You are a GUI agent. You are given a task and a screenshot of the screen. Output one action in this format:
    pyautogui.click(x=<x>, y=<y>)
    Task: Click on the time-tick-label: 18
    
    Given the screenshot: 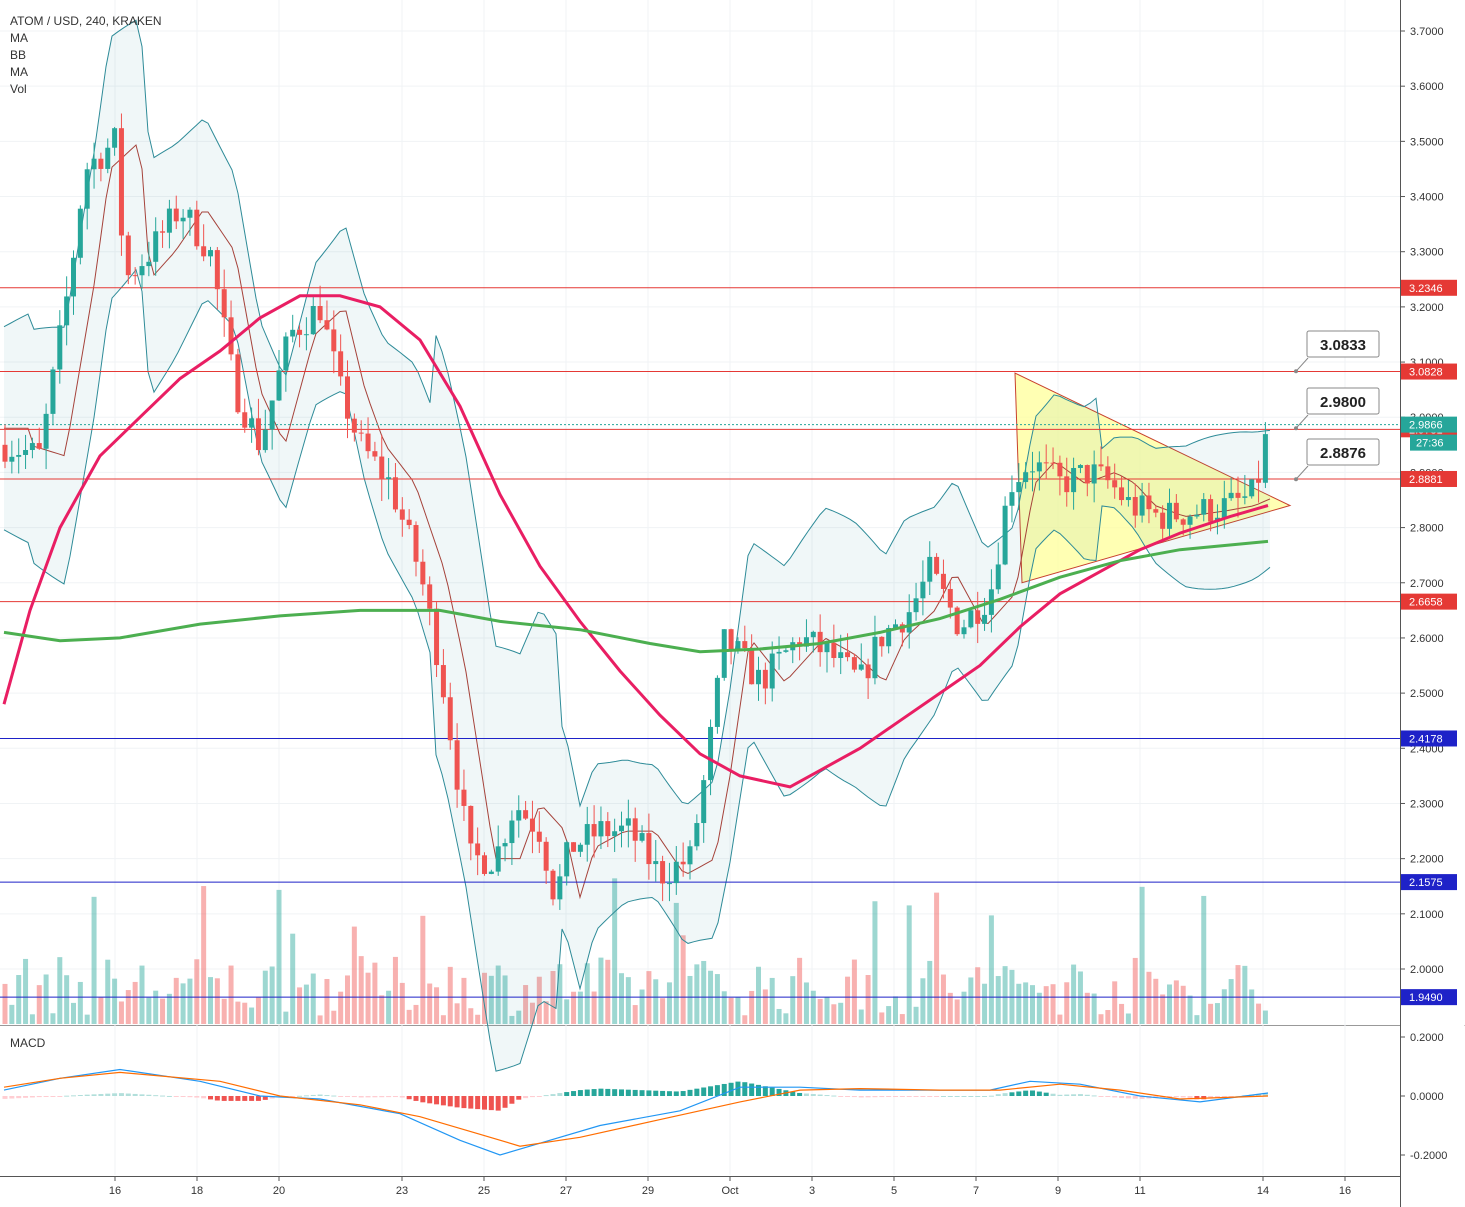 What is the action you would take?
    pyautogui.click(x=197, y=1191)
    